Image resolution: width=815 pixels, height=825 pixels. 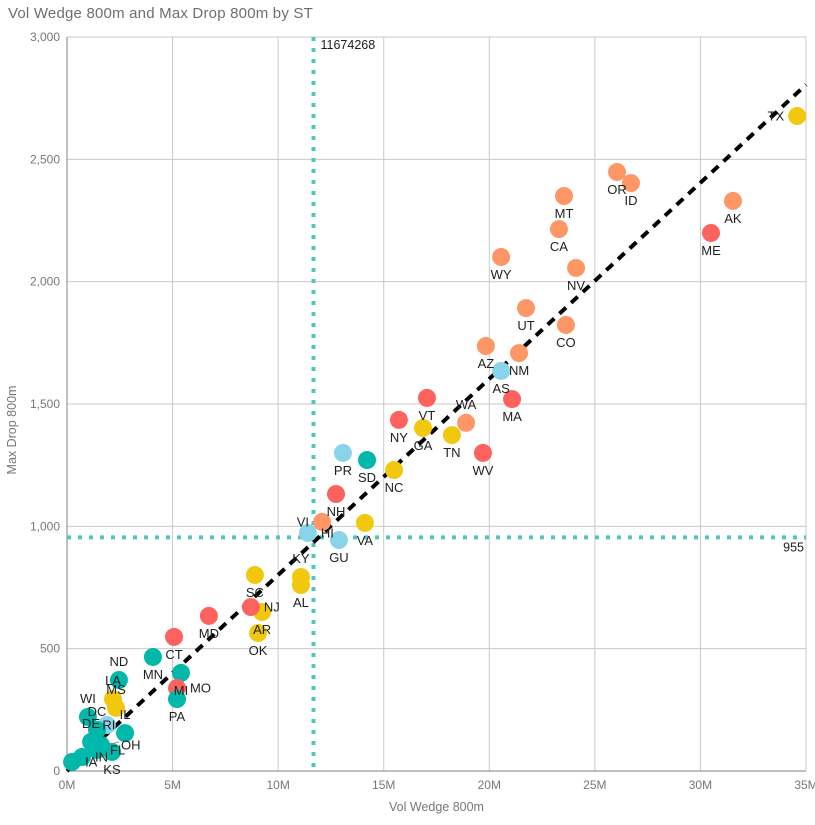 I want to click on data-point-label-NH: NH, so click(x=336, y=511).